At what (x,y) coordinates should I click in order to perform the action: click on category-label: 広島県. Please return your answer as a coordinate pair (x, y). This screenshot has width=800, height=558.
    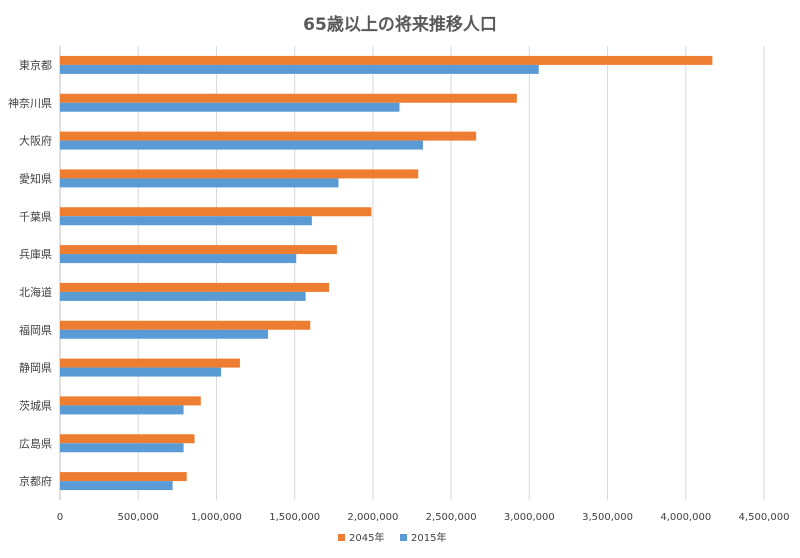
    Looking at the image, I should click on (35, 443).